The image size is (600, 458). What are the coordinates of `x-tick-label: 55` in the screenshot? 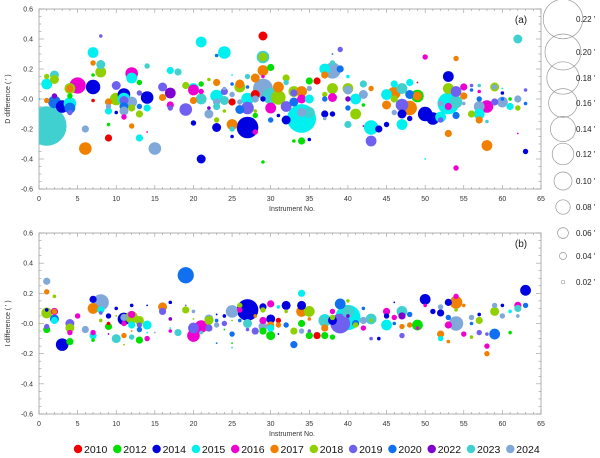 It's located at (464, 199).